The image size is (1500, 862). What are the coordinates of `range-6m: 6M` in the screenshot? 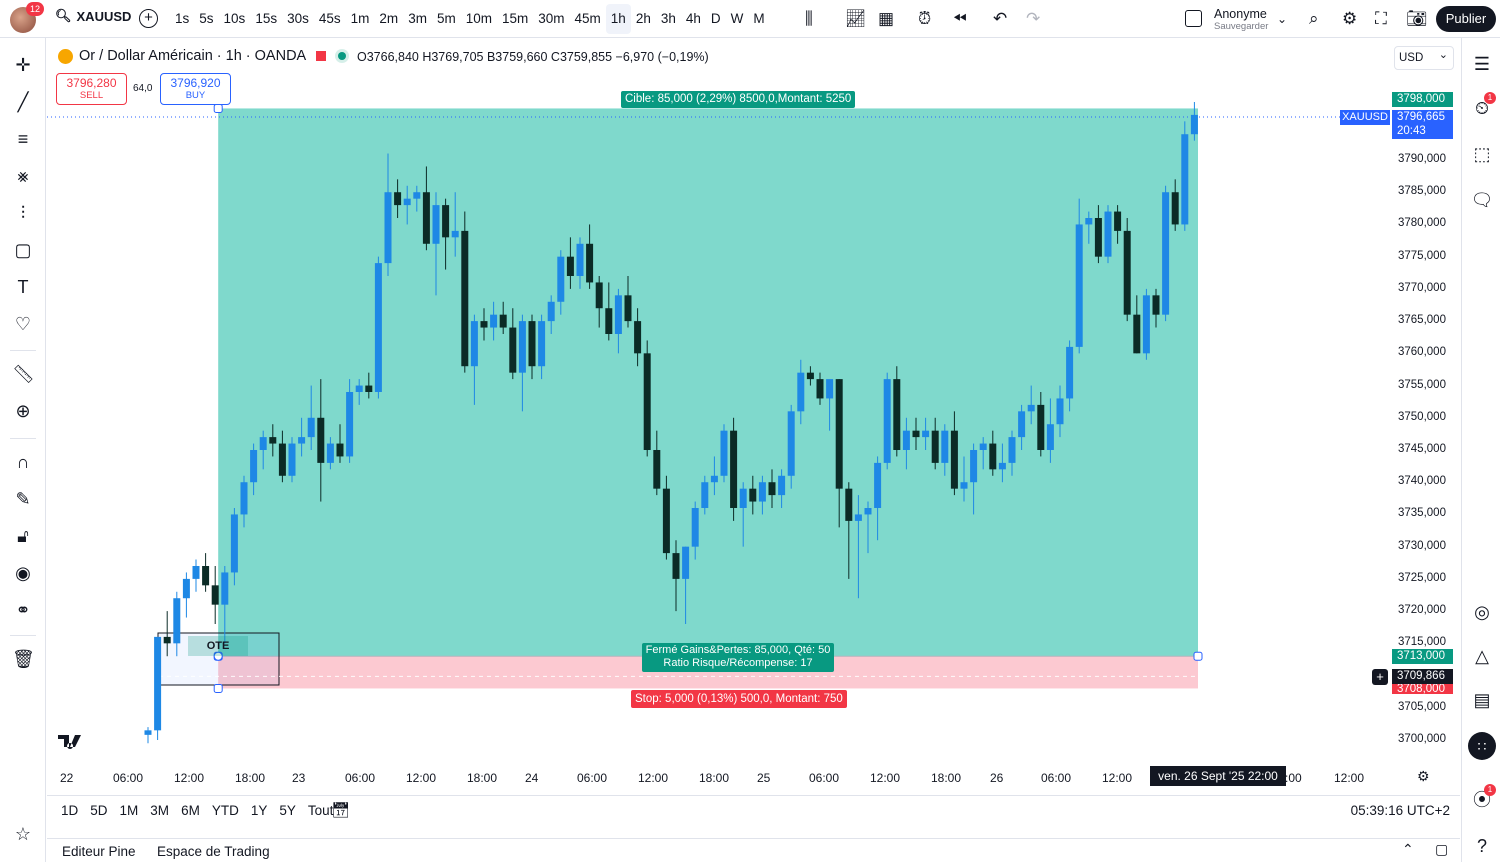 It's located at (190, 810).